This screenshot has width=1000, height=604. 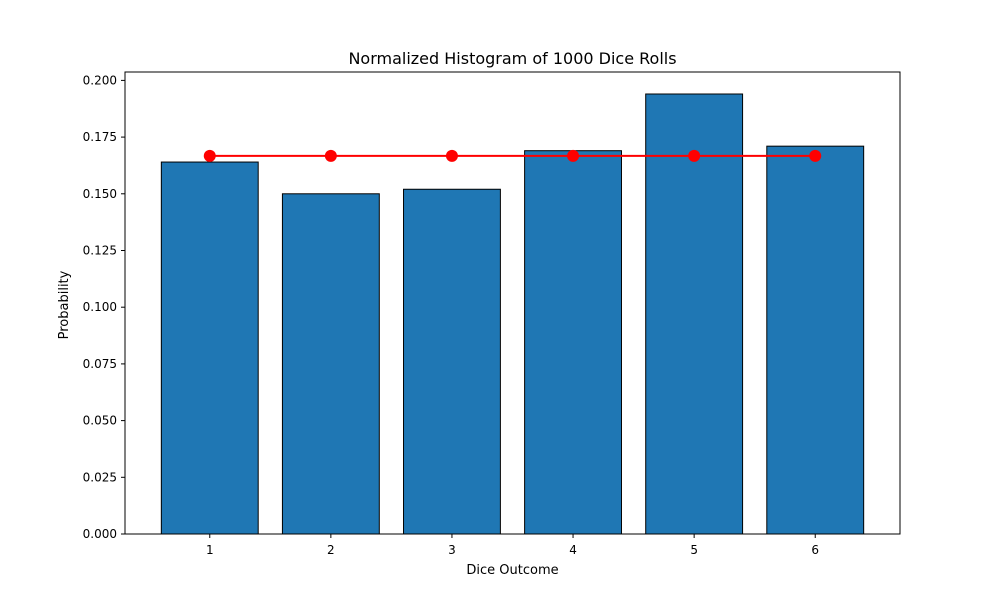 What do you see at coordinates (64, 304) in the screenshot?
I see `y-axis-label: Probability` at bounding box center [64, 304].